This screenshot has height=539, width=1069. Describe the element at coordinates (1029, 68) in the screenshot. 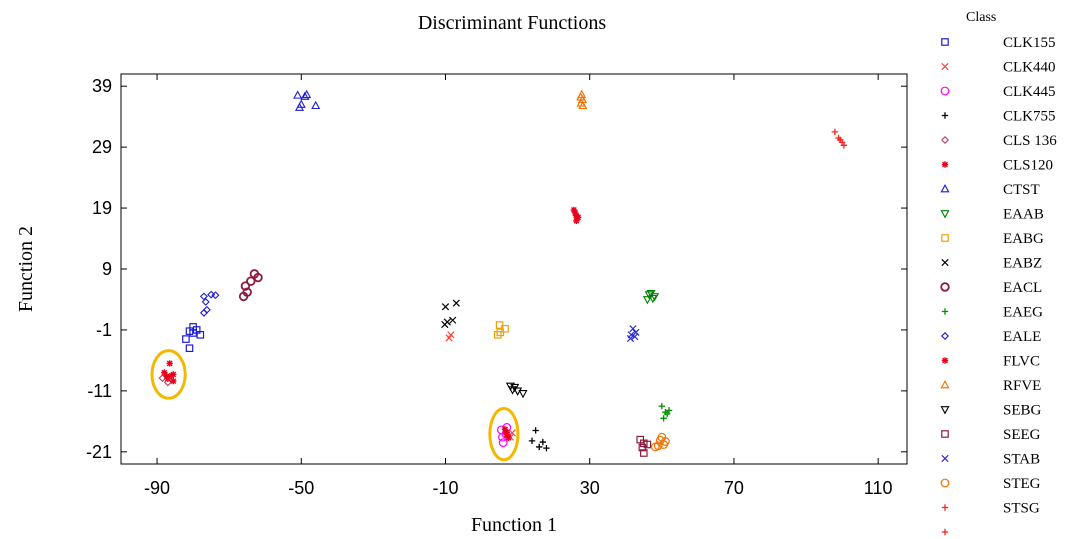

I see `legend-label: CLK440` at that location.